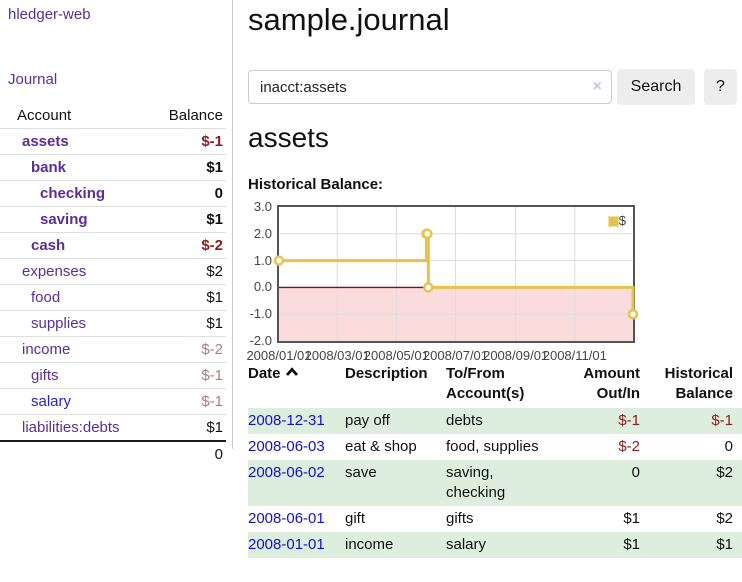  I want to click on sidebar-account-link-bank: bank, so click(49, 167).